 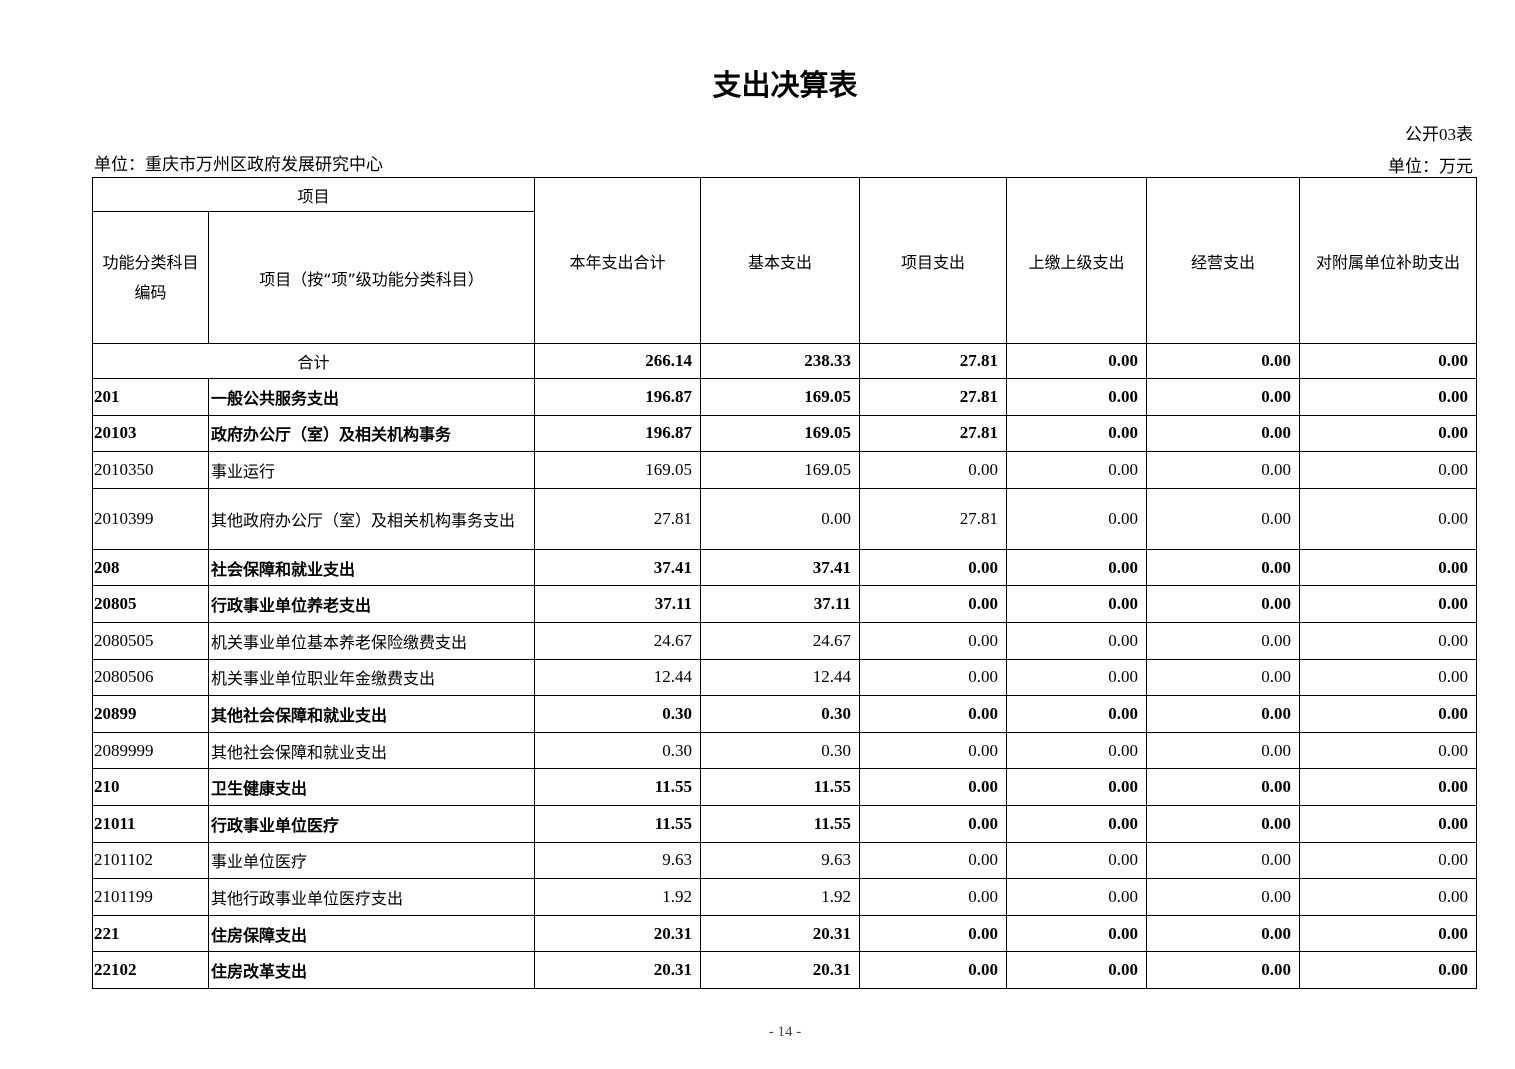 I want to click on row-code: 20103, so click(x=150, y=433).